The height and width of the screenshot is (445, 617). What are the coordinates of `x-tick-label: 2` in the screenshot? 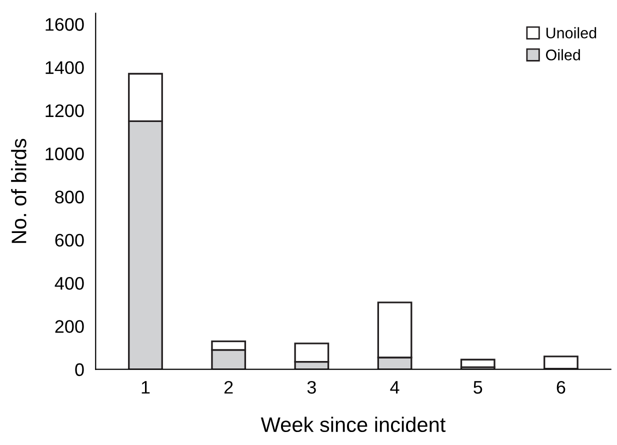 It's located at (228, 387).